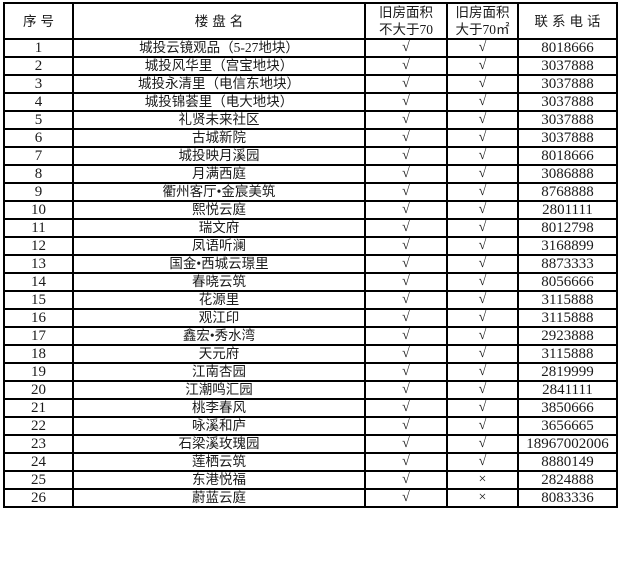 This screenshot has height=563, width=619. What do you see at coordinates (567, 210) in the screenshot?
I see `phone-number: 2801111` at bounding box center [567, 210].